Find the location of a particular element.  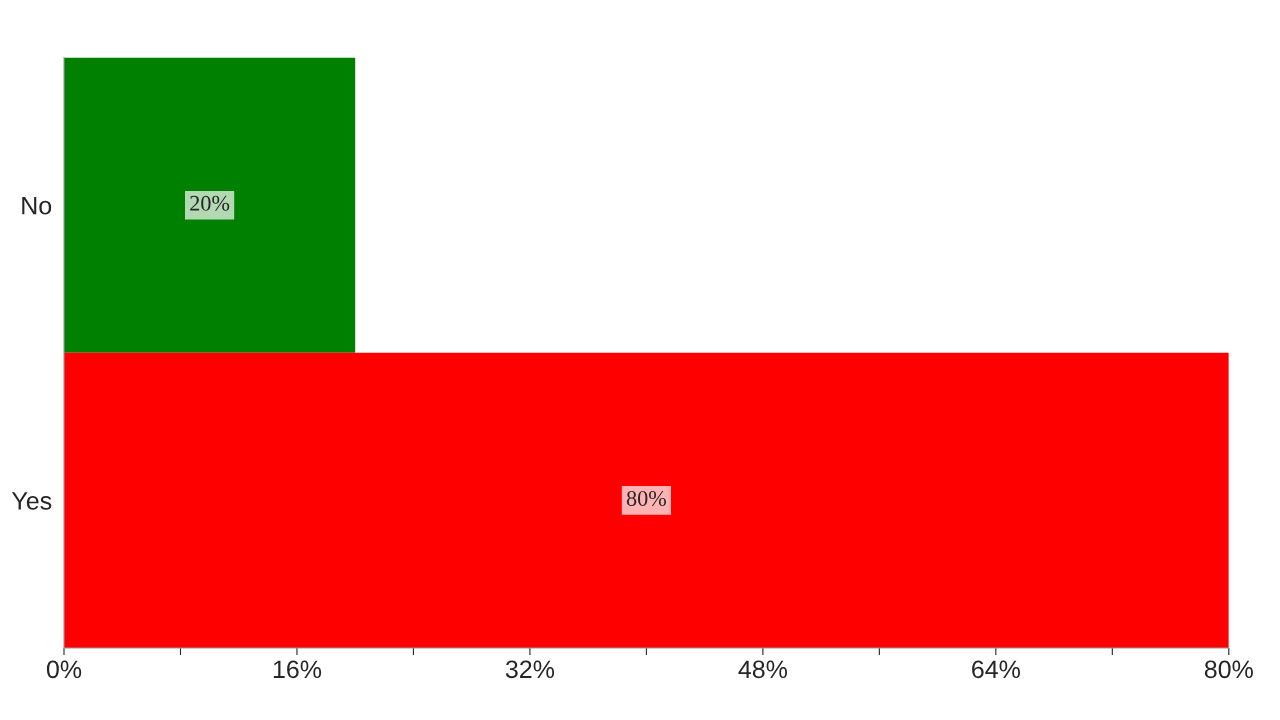

y-tick-label: No is located at coordinates (37, 206).